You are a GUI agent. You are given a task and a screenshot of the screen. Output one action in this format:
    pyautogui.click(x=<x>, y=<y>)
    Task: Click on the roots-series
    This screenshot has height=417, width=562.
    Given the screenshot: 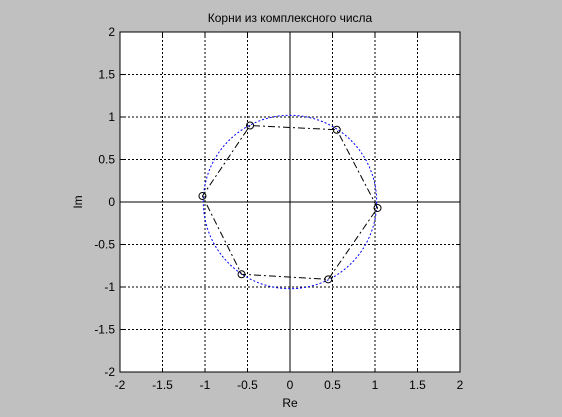 What is the action you would take?
    pyautogui.click(x=290, y=202)
    